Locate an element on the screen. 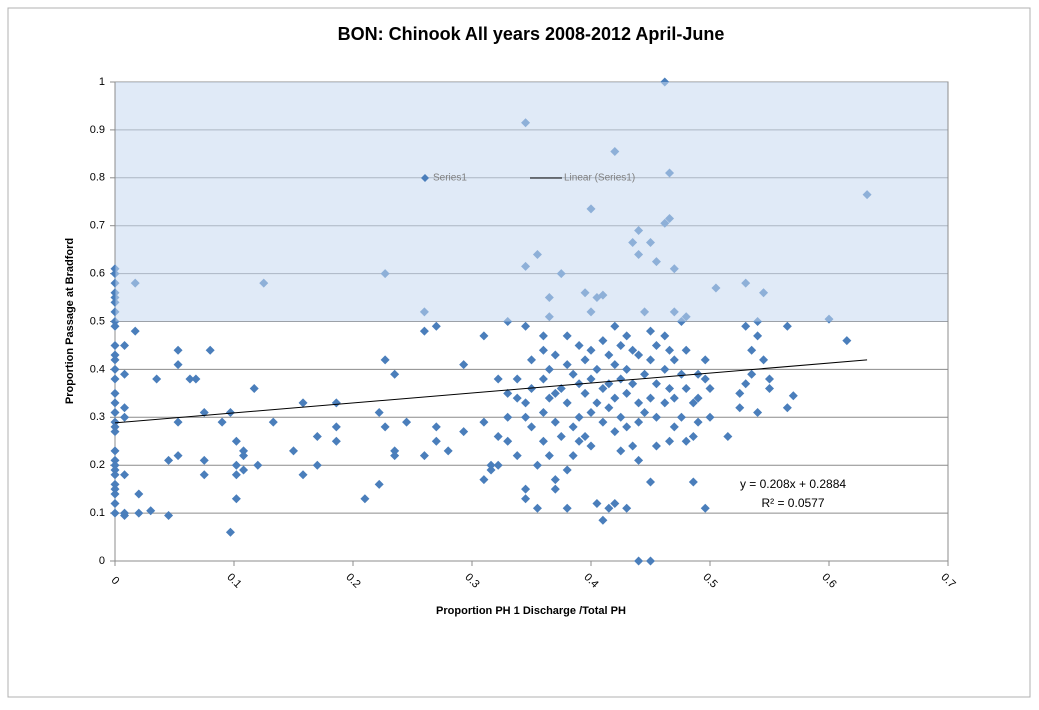 This screenshot has height=710, width=1039. legend-label: Series1 is located at coordinates (450, 178).